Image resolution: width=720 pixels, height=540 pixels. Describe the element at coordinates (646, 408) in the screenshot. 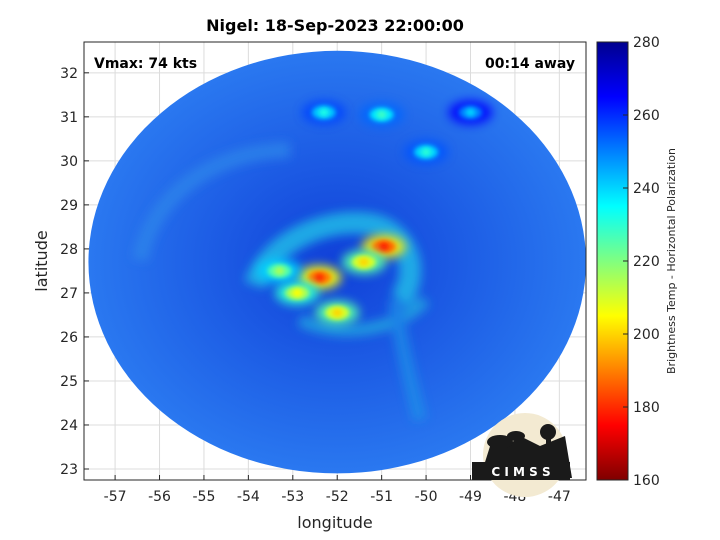

I see `colorbar-tick-label: 180` at that location.